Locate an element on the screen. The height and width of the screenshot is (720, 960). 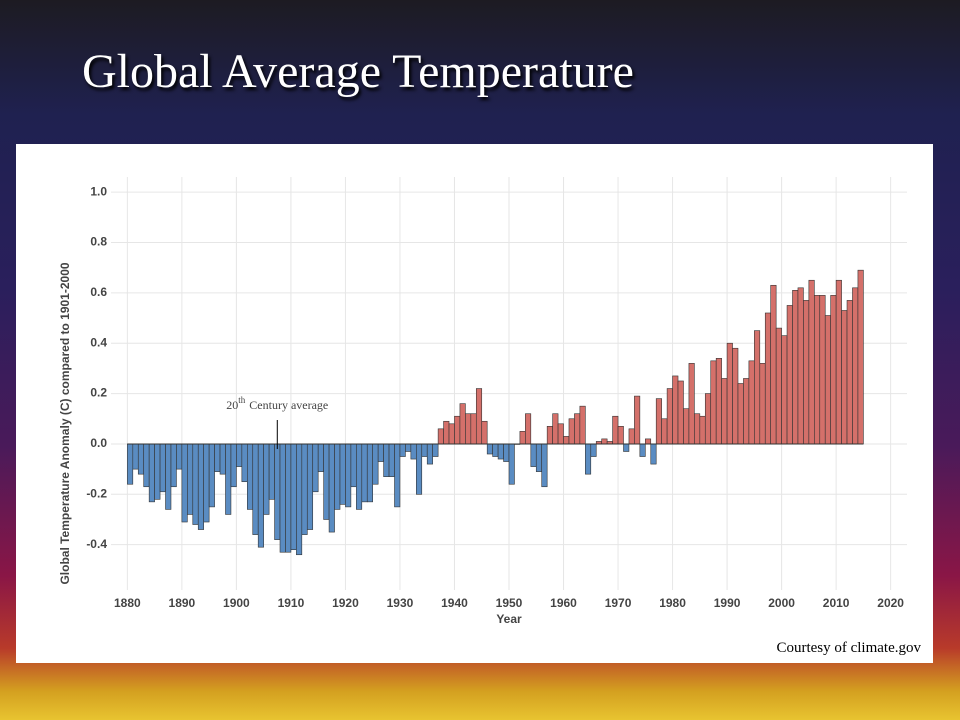
x-tick-label: 1990 is located at coordinates (727, 603).